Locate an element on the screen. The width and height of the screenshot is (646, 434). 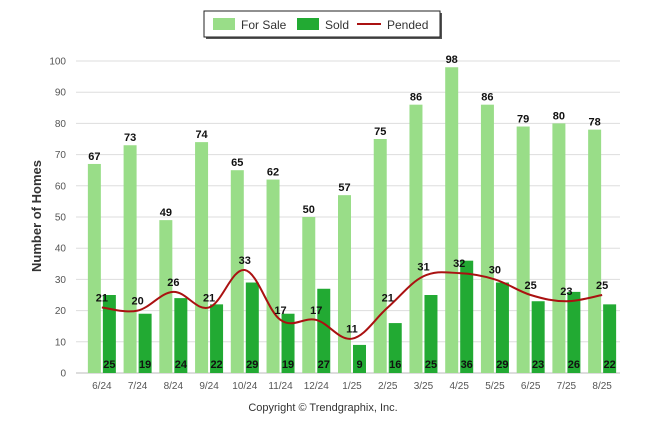
label-sold: 26 is located at coordinates (574, 365).